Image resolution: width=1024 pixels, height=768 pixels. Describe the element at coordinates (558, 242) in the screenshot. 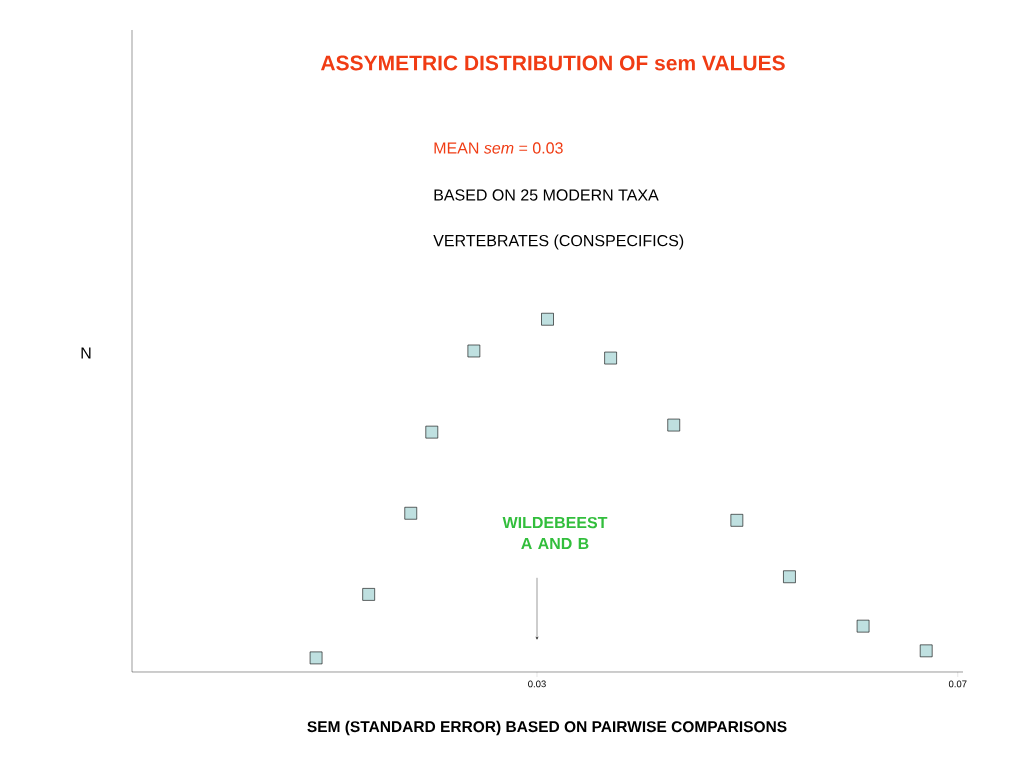

I see `text: VERTEBRATES (CONSPECIFICS)` at that location.